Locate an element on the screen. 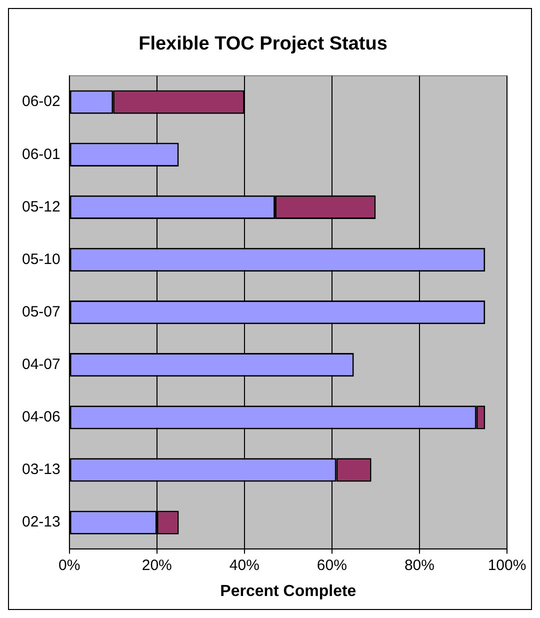  y-tick-label: 05-10 is located at coordinates (41, 259).